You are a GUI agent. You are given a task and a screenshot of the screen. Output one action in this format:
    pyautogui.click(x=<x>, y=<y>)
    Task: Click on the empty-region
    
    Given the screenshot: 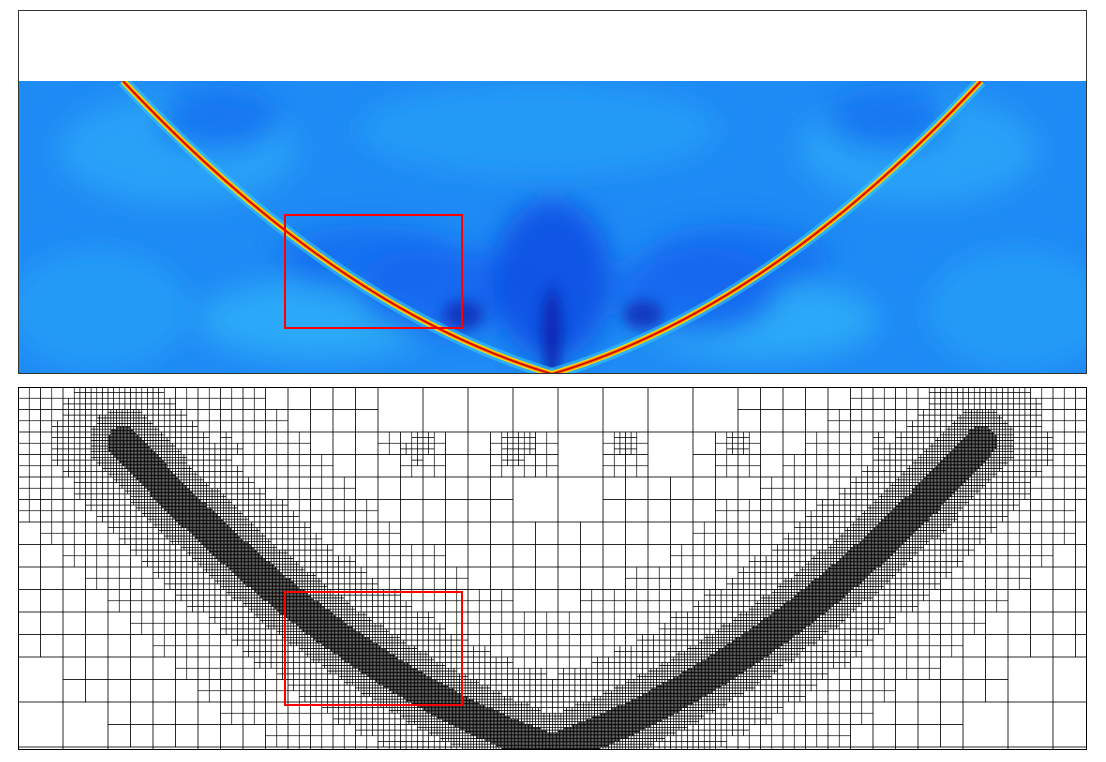 What is the action you would take?
    pyautogui.click(x=552, y=45)
    